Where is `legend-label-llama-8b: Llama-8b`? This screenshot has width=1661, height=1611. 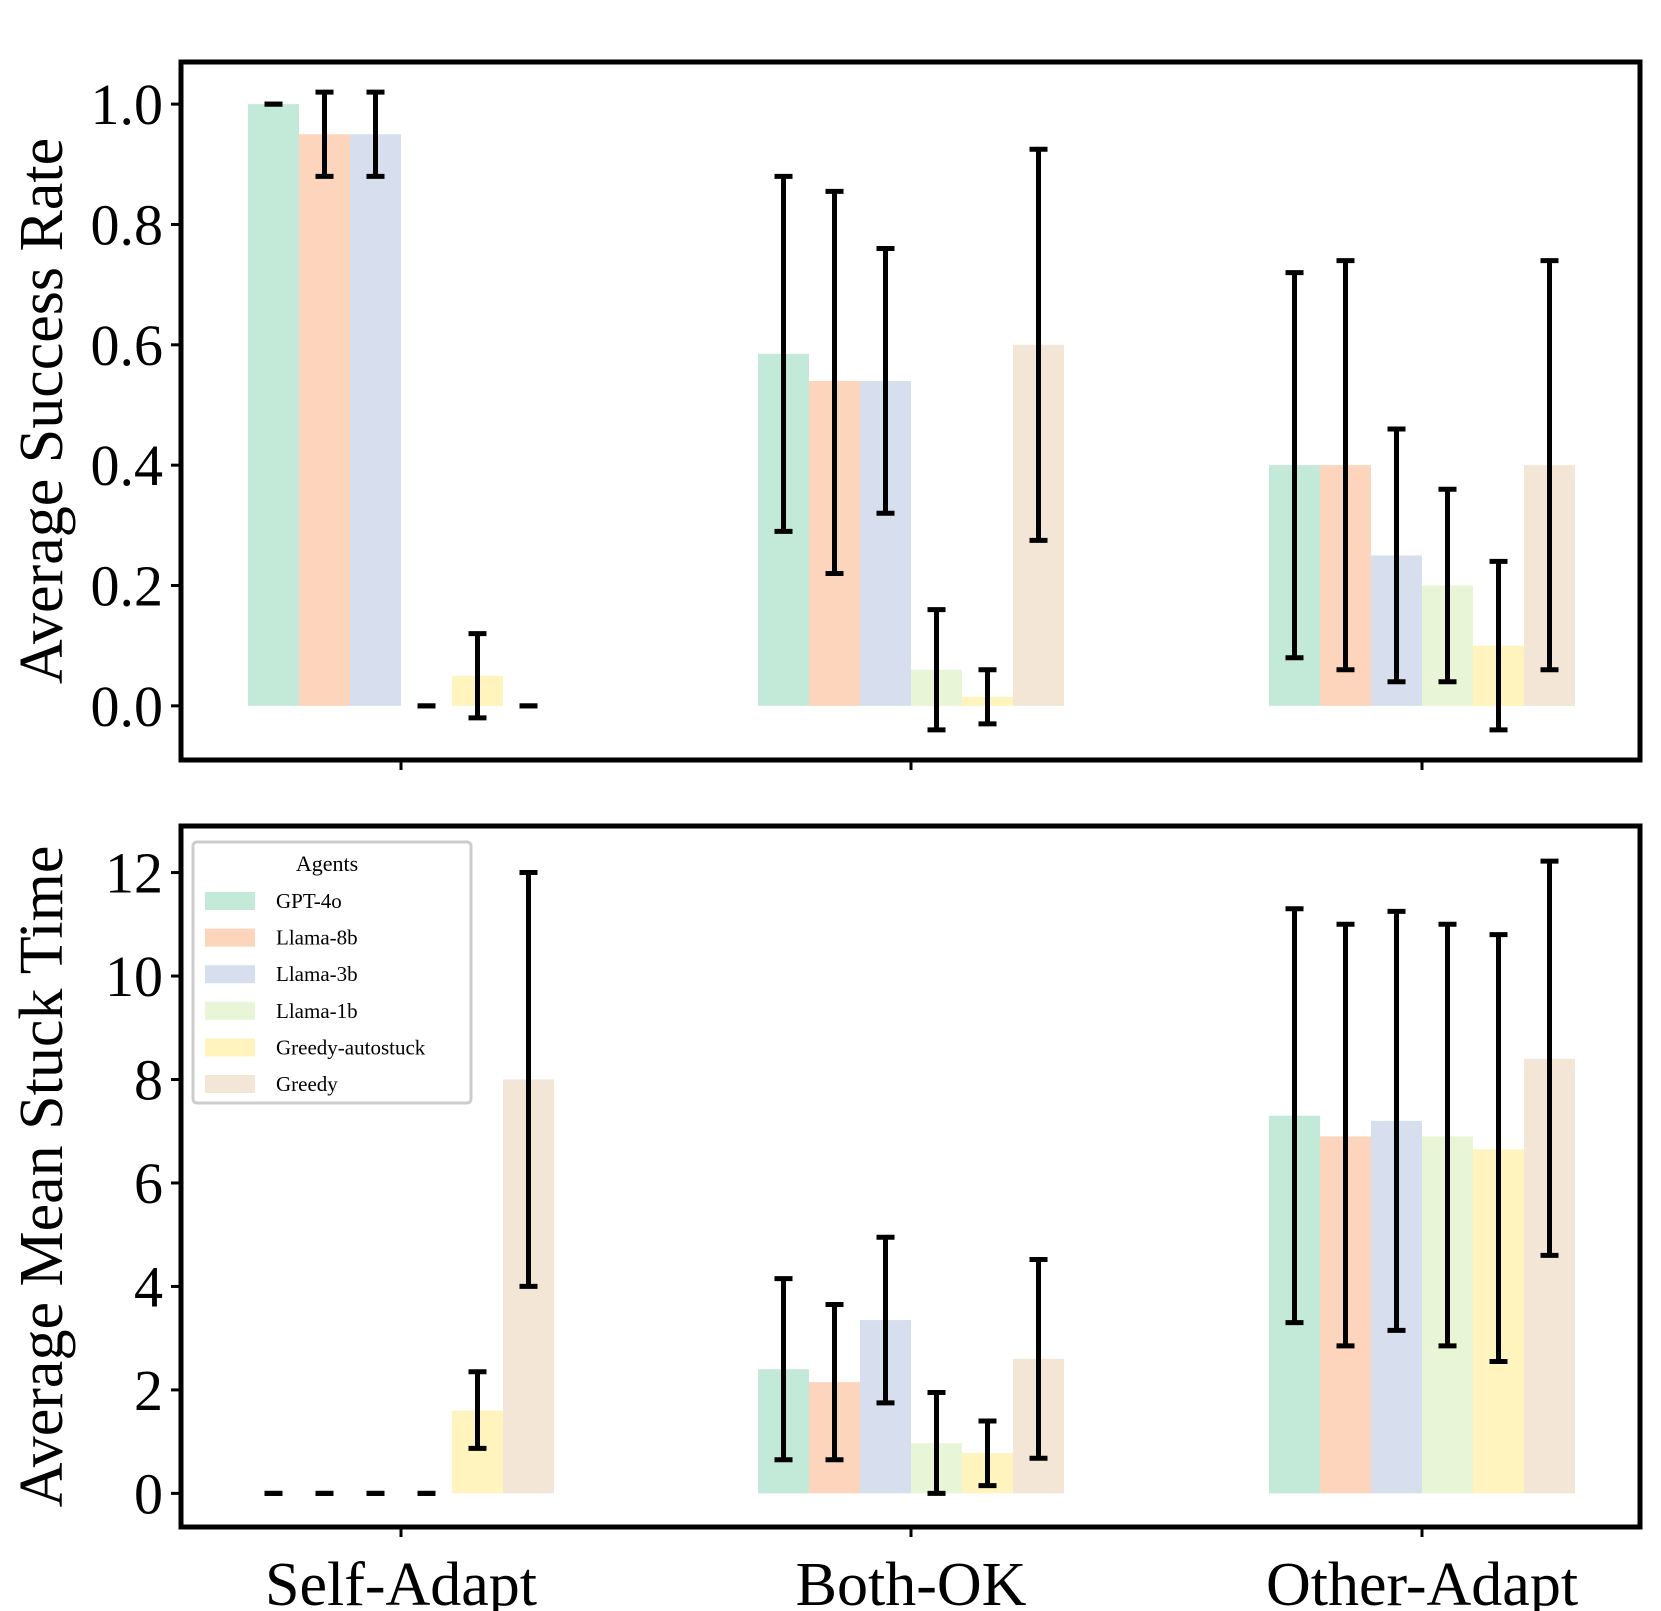
legend-label-llama-8b: Llama-8b is located at coordinates (317, 938).